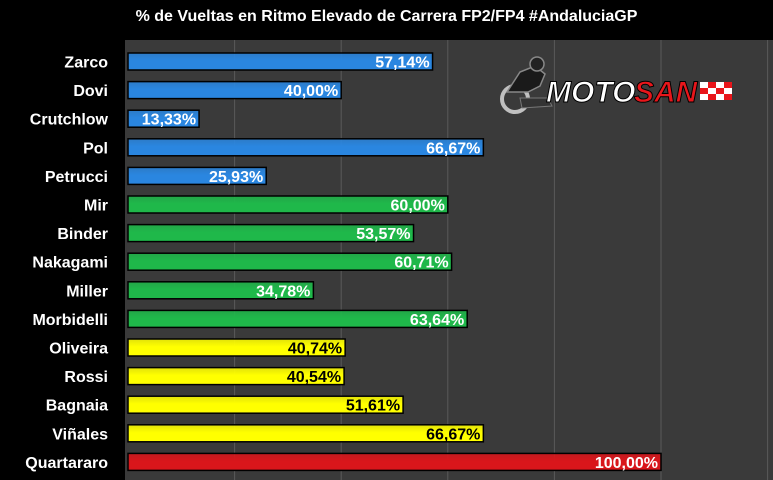 Image resolution: width=773 pixels, height=480 pixels. What do you see at coordinates (716, 91) in the screenshot?
I see `checkered-flag-icon` at bounding box center [716, 91].